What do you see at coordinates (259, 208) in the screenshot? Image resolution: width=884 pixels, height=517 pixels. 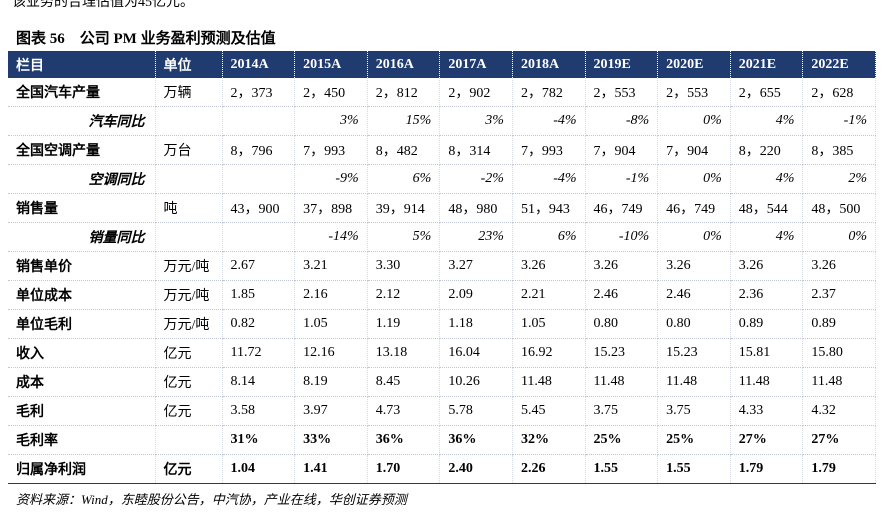 I see `value-cell: 43，900` at bounding box center [259, 208].